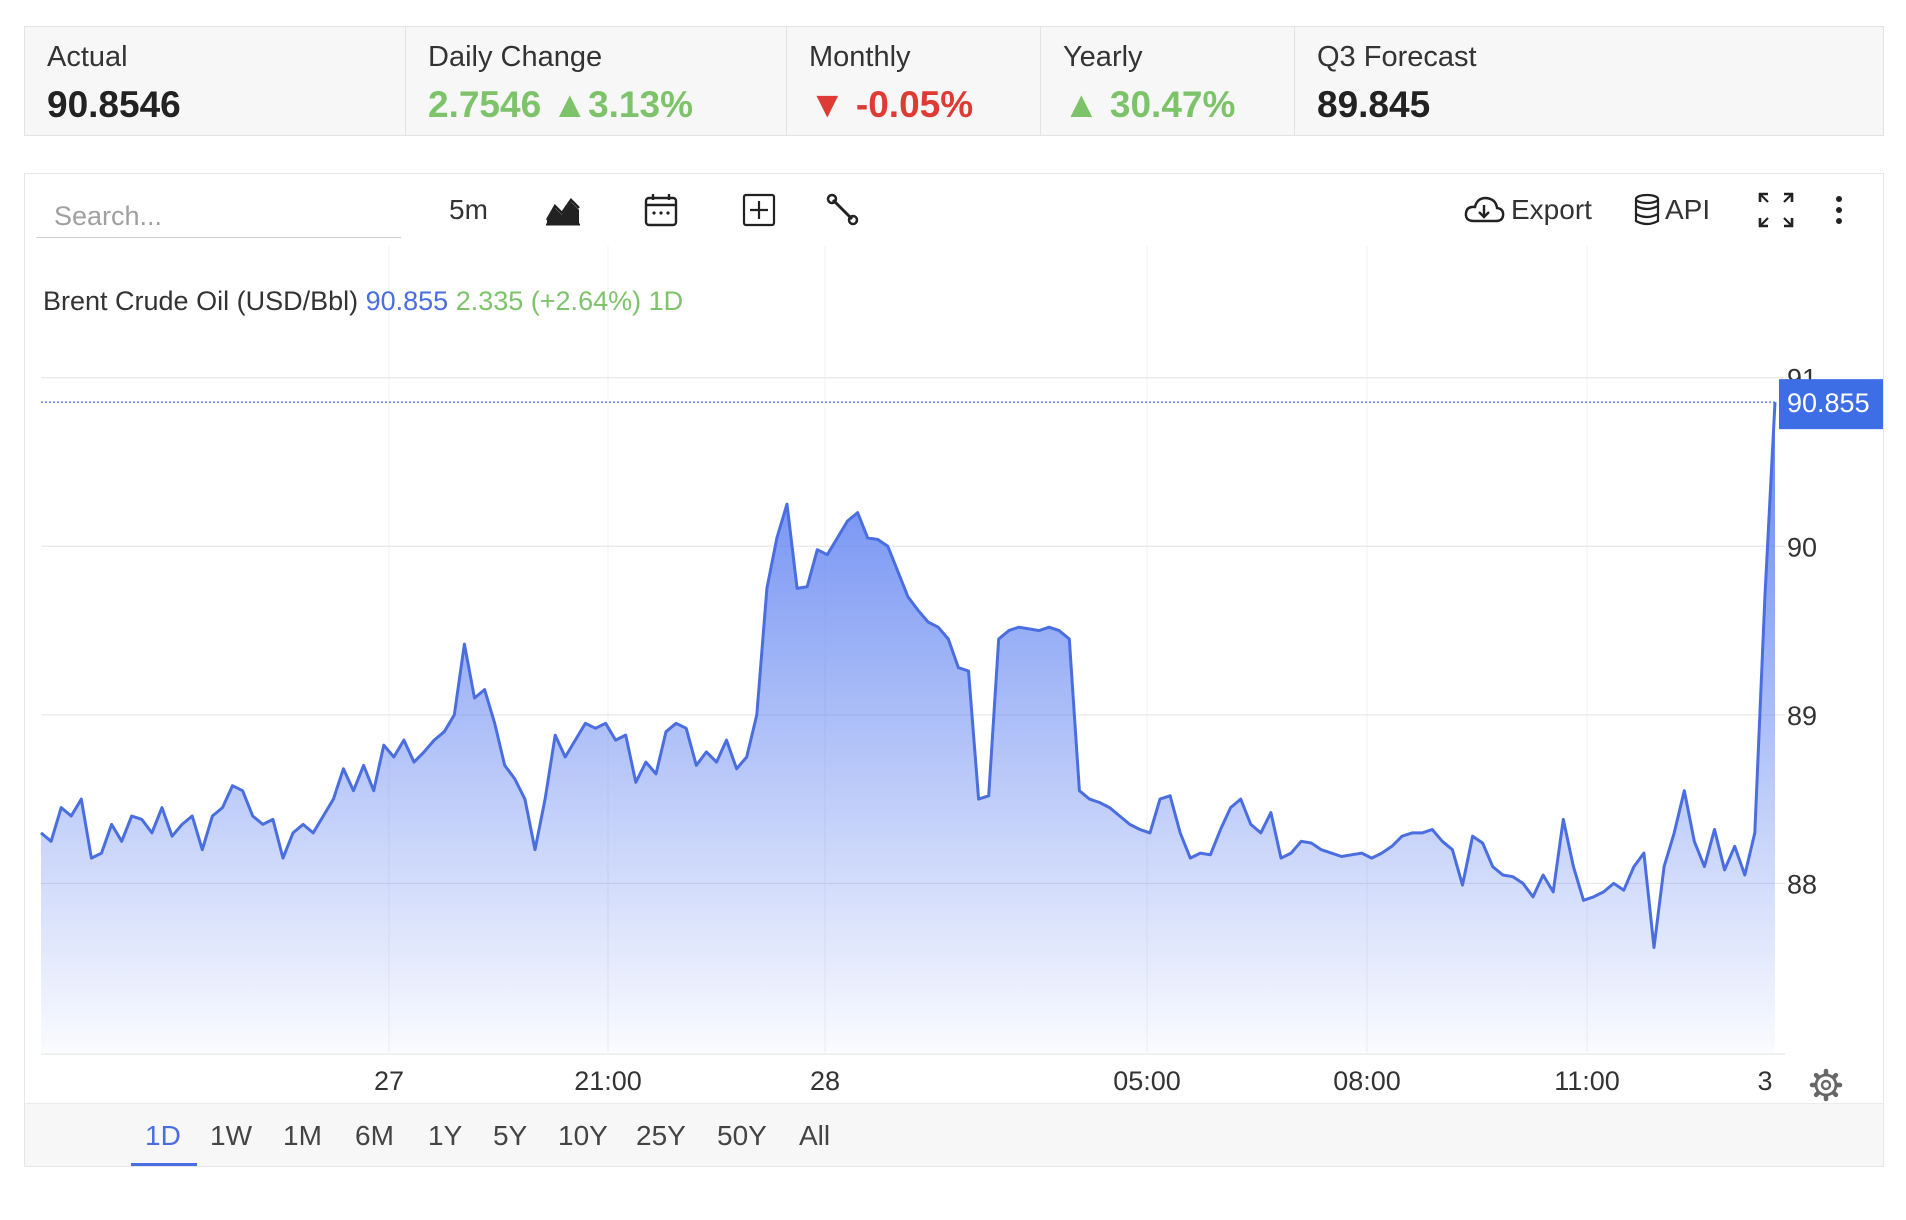 The width and height of the screenshot is (1906, 1220). I want to click on gear-icon, so click(1826, 1085).